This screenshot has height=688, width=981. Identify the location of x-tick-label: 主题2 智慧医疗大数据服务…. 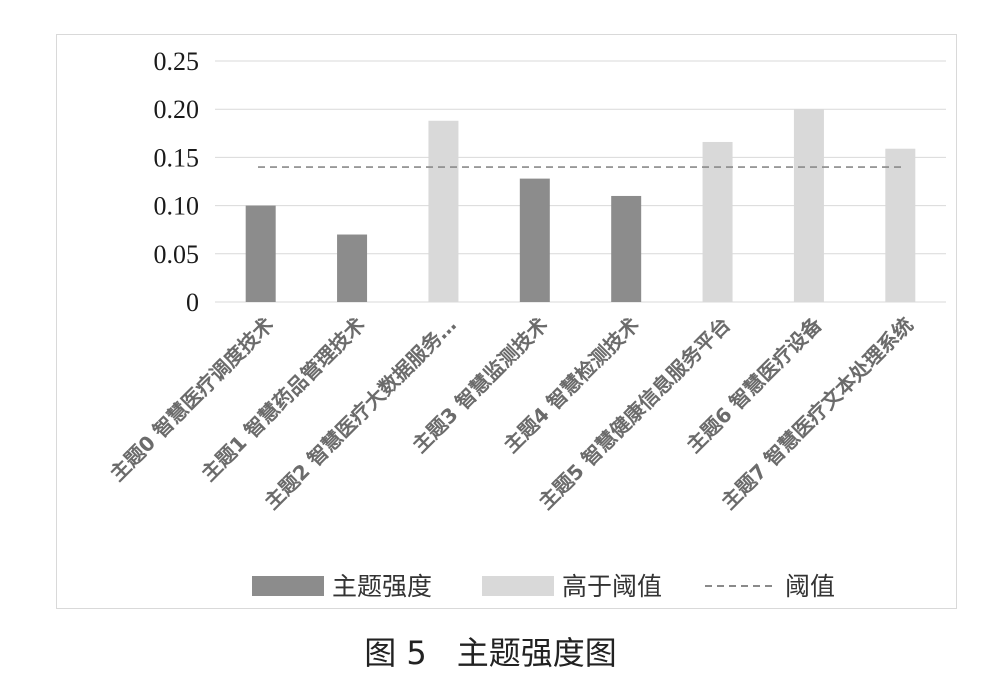
(360, 413).